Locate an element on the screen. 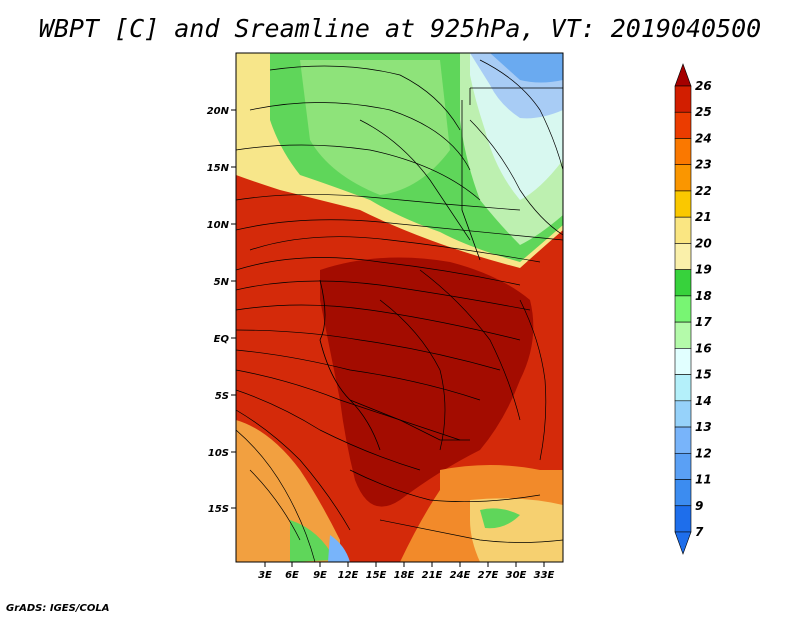 This screenshot has height=618, width=800. colorbar-label: 20 is located at coordinates (703, 243).